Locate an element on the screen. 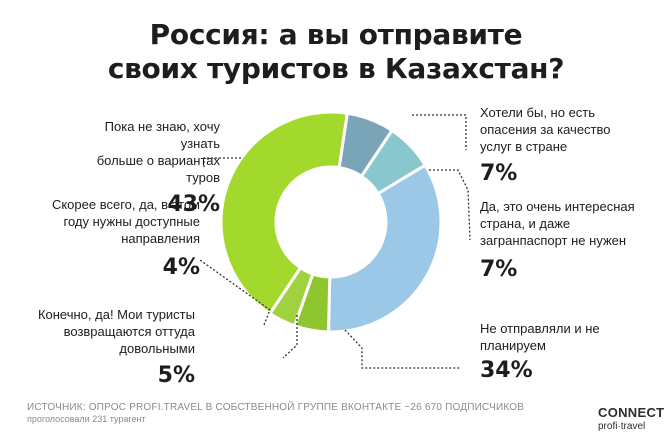  label-konechno-value: 5% is located at coordinates (176, 375).